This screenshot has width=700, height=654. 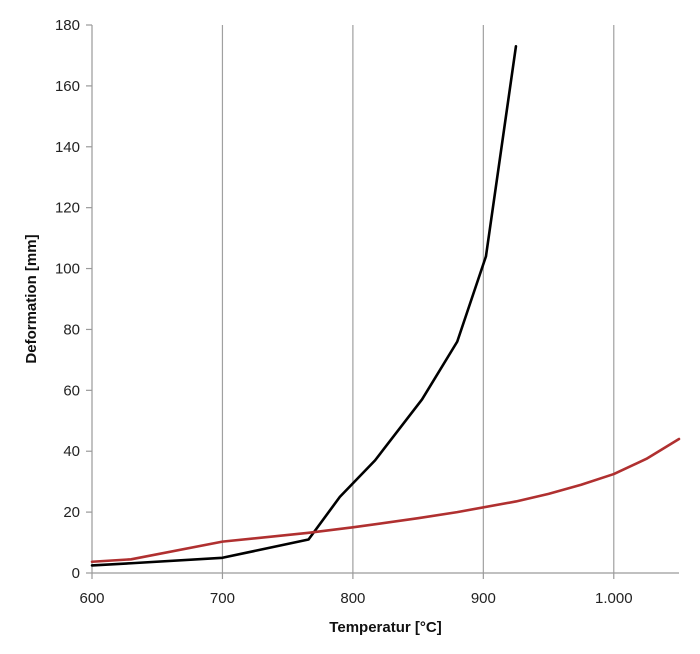 What do you see at coordinates (71, 451) in the screenshot?
I see `y-tick-label: 40` at bounding box center [71, 451].